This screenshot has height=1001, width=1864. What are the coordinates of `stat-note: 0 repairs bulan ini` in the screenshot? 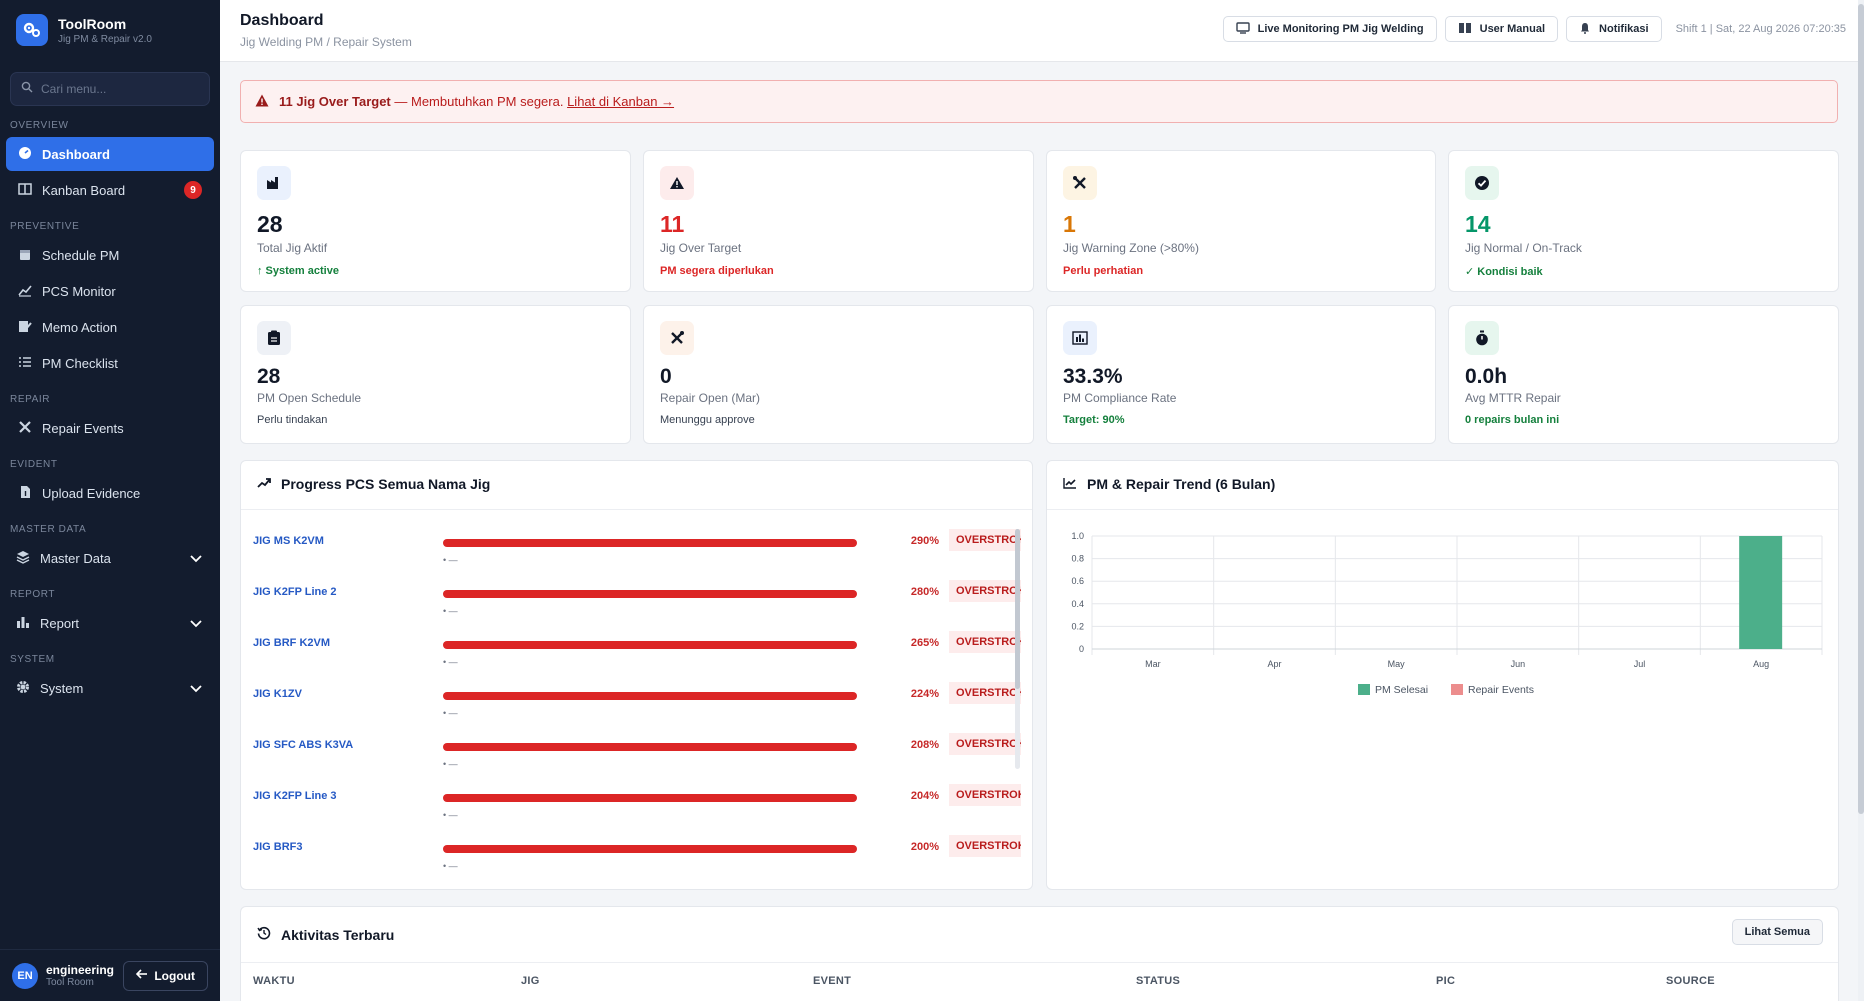 It's located at (1512, 420).